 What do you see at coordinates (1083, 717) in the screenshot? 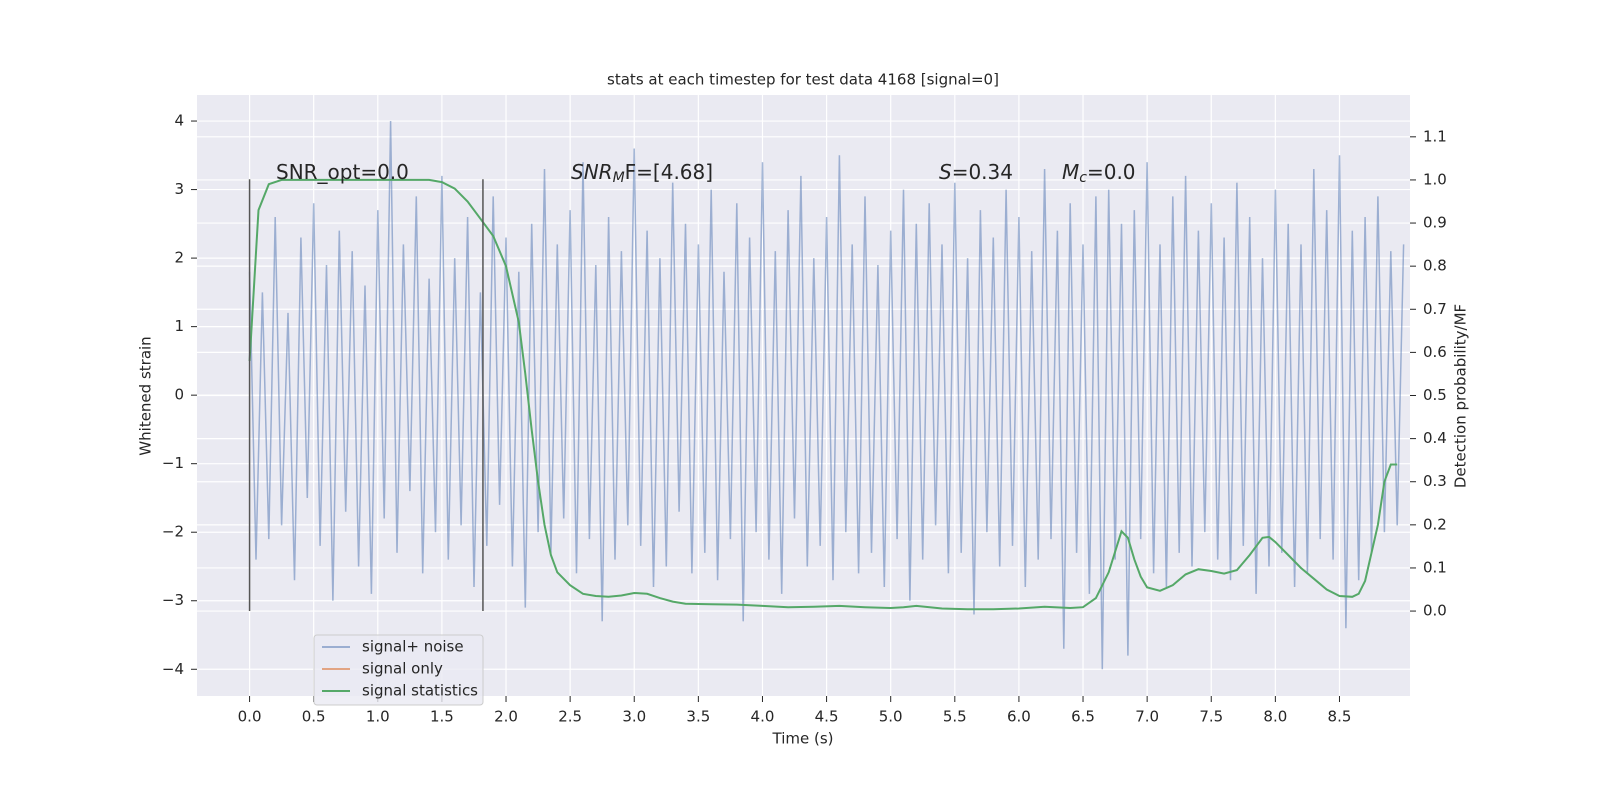
I see `x-tick-label: 6.5` at bounding box center [1083, 717].